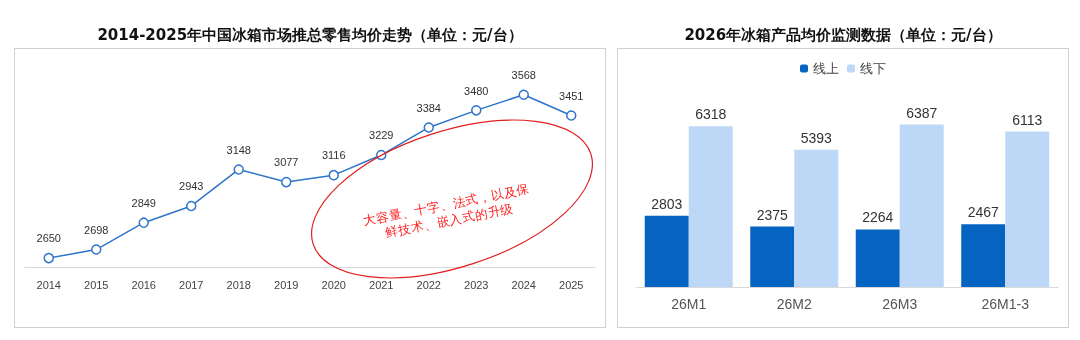 The width and height of the screenshot is (1080, 340). I want to click on data-label: 5393, so click(816, 137).